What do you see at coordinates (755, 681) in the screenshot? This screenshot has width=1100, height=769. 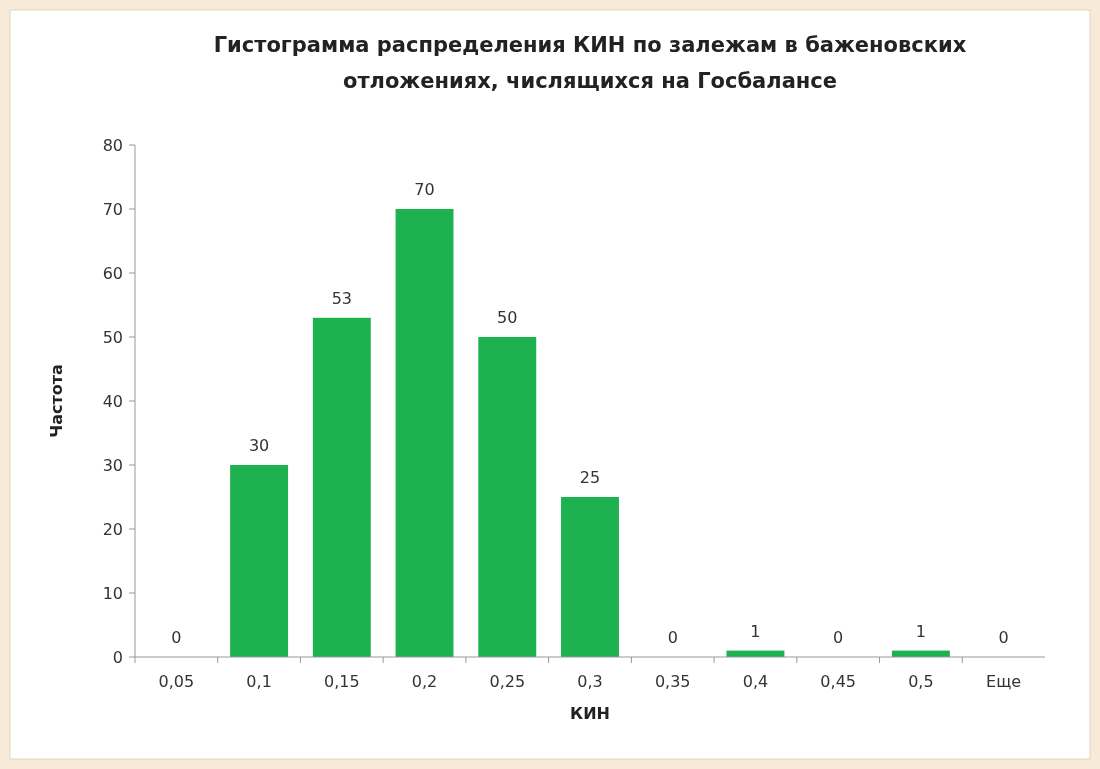 I see `x-tick-label: 0,4` at bounding box center [755, 681].